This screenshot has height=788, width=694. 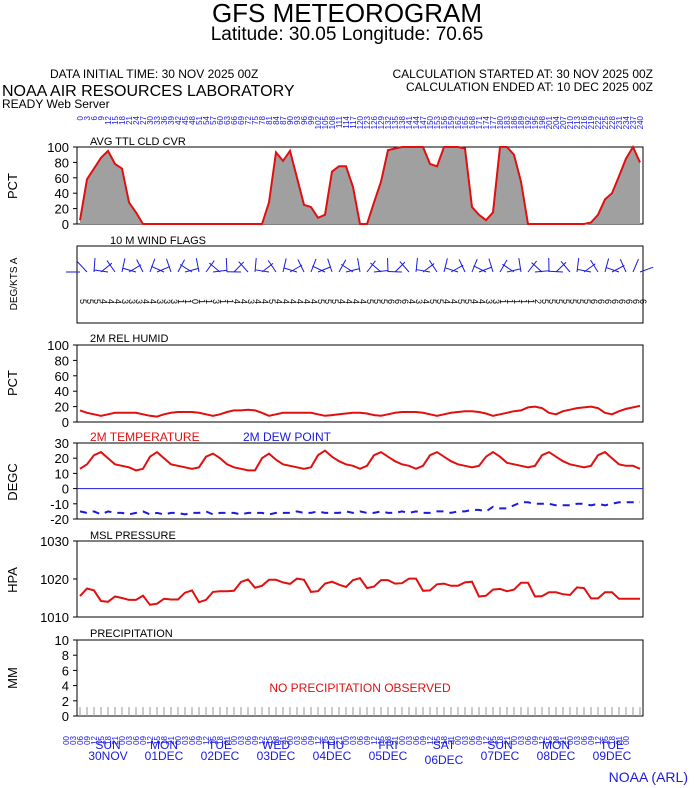 What do you see at coordinates (220, 756) in the screenshot?
I see `date-label: 02DEC` at bounding box center [220, 756].